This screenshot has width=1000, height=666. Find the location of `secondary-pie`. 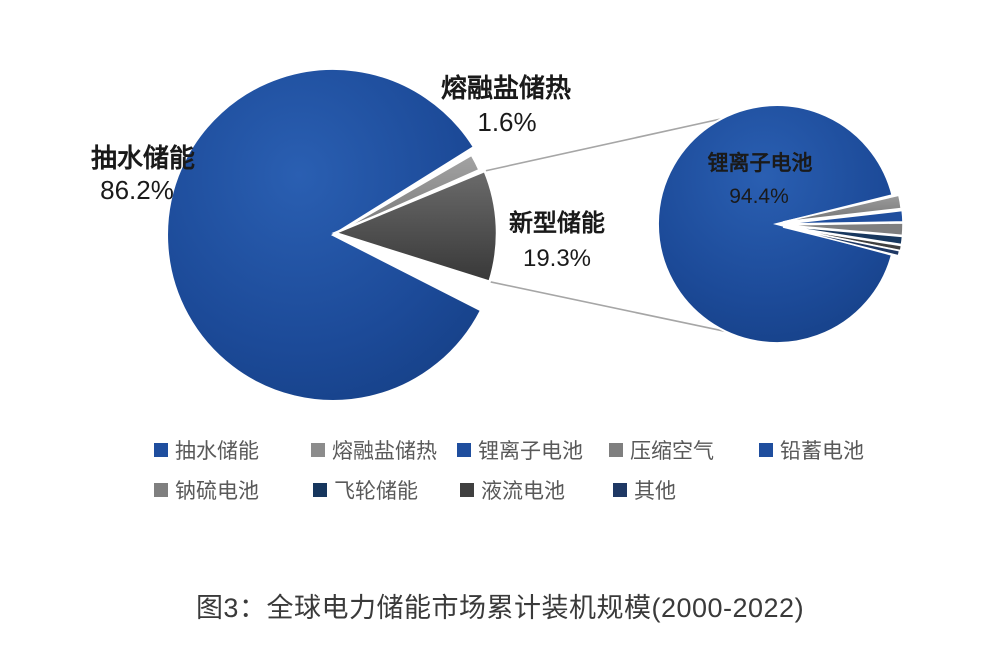

secondary-pie is located at coordinates (780, 224).